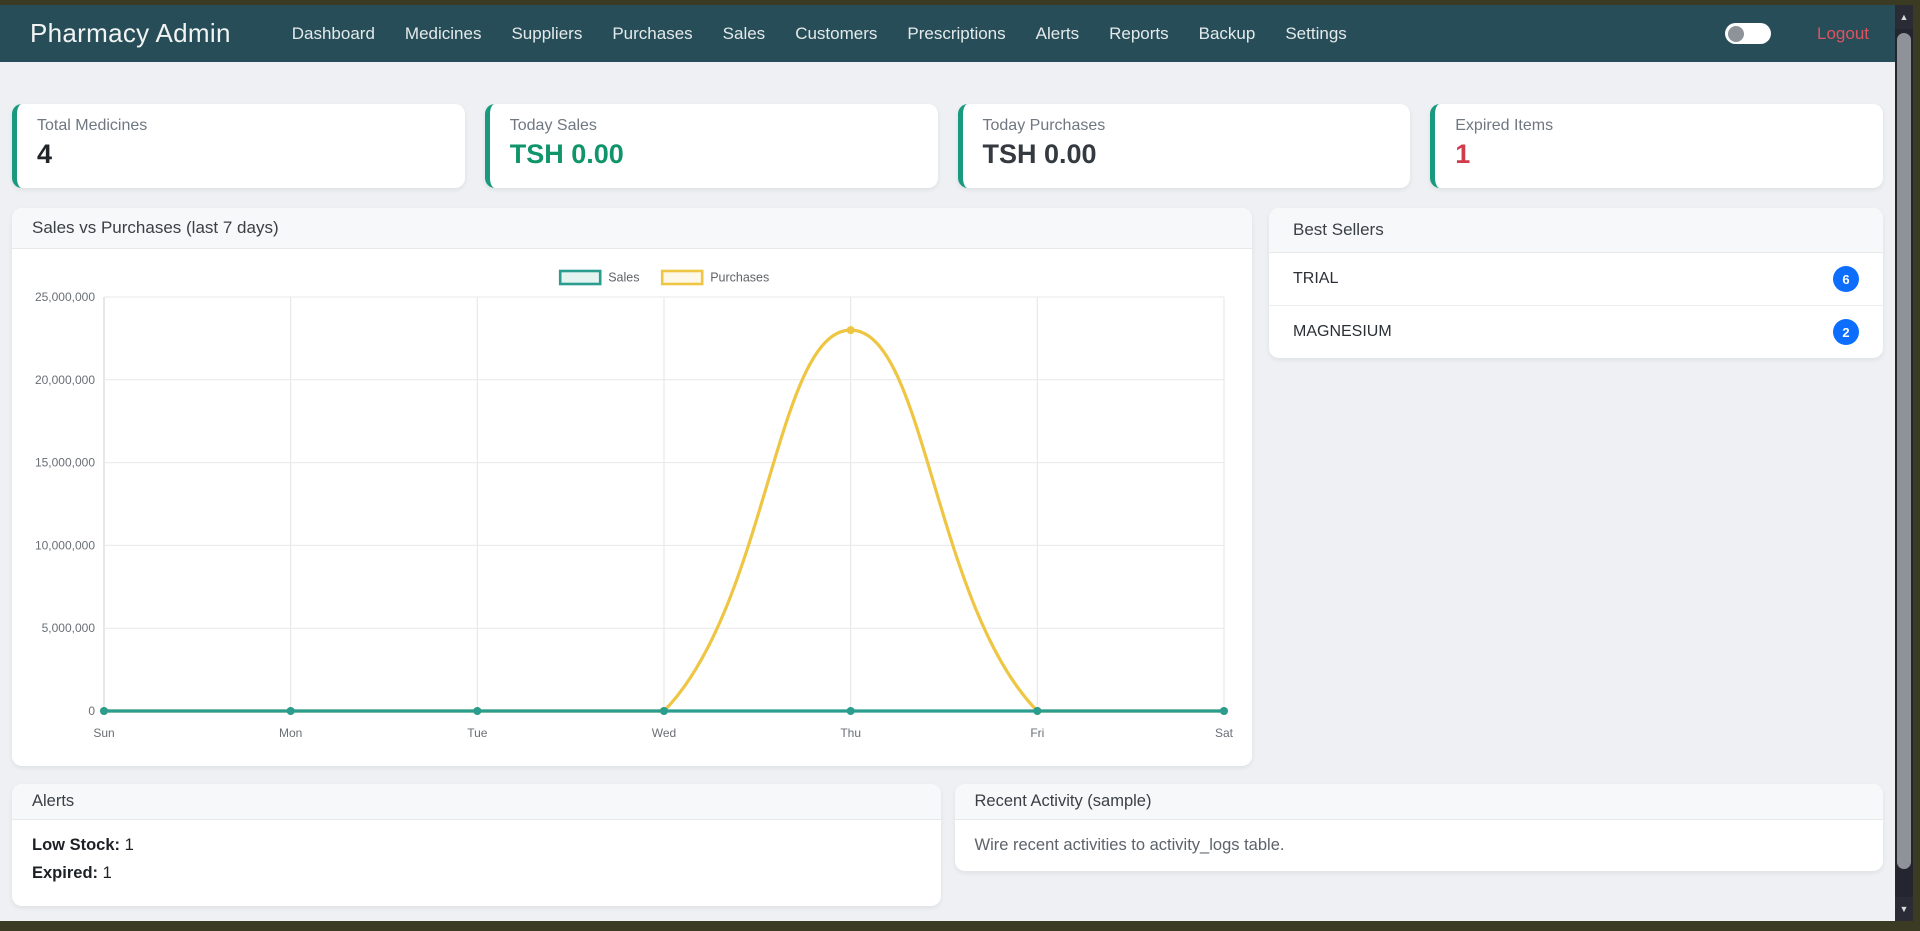  Describe the element at coordinates (1846, 332) in the screenshot. I see `best-seller-count-badge: 2` at that location.